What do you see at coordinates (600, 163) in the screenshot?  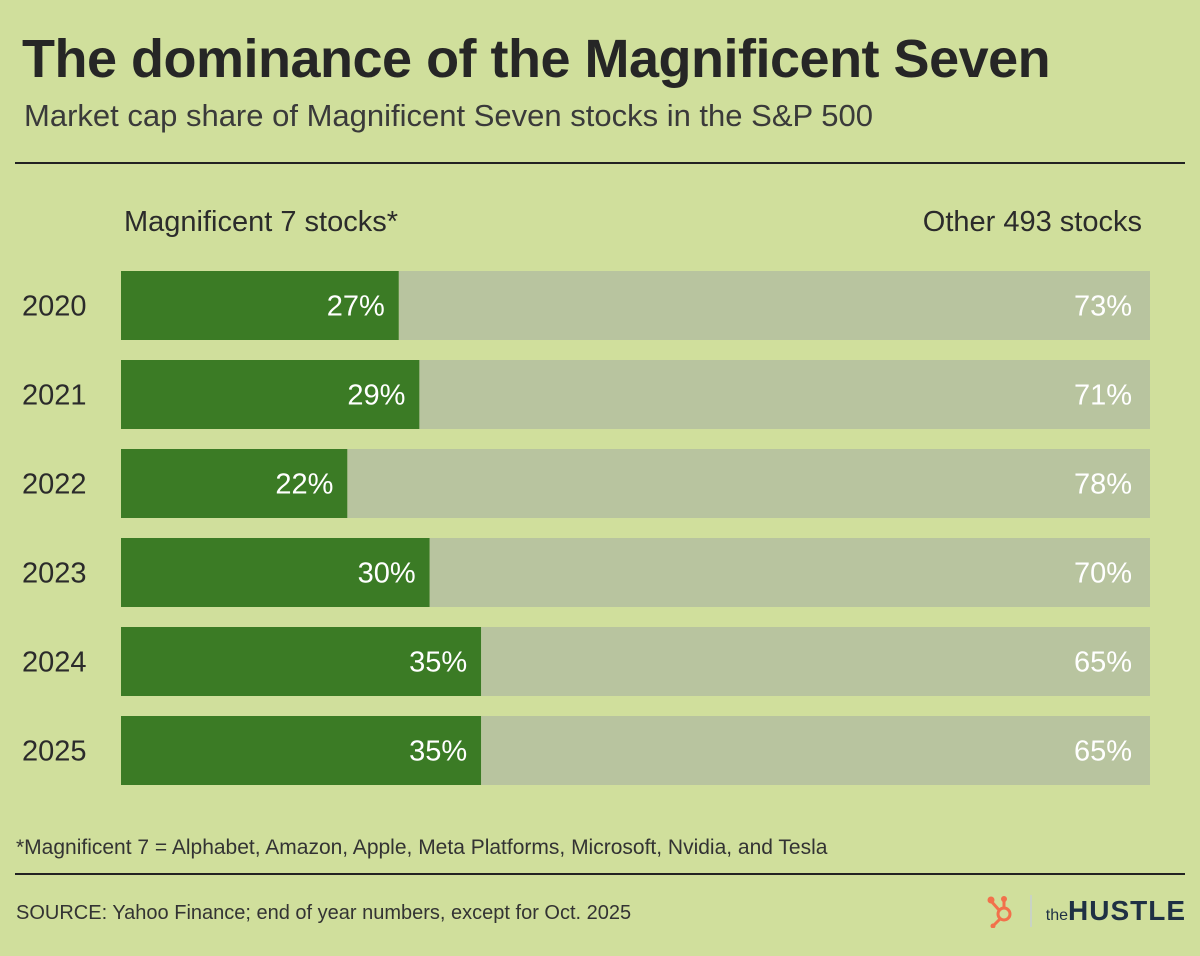 I see `top-divider` at bounding box center [600, 163].